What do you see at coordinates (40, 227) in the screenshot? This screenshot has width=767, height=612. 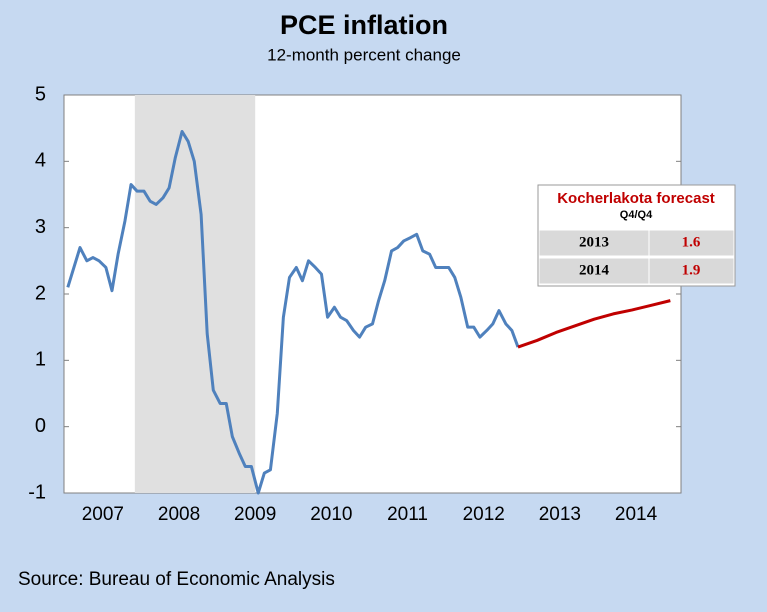 I see `y-tick-label: 3` at bounding box center [40, 227].